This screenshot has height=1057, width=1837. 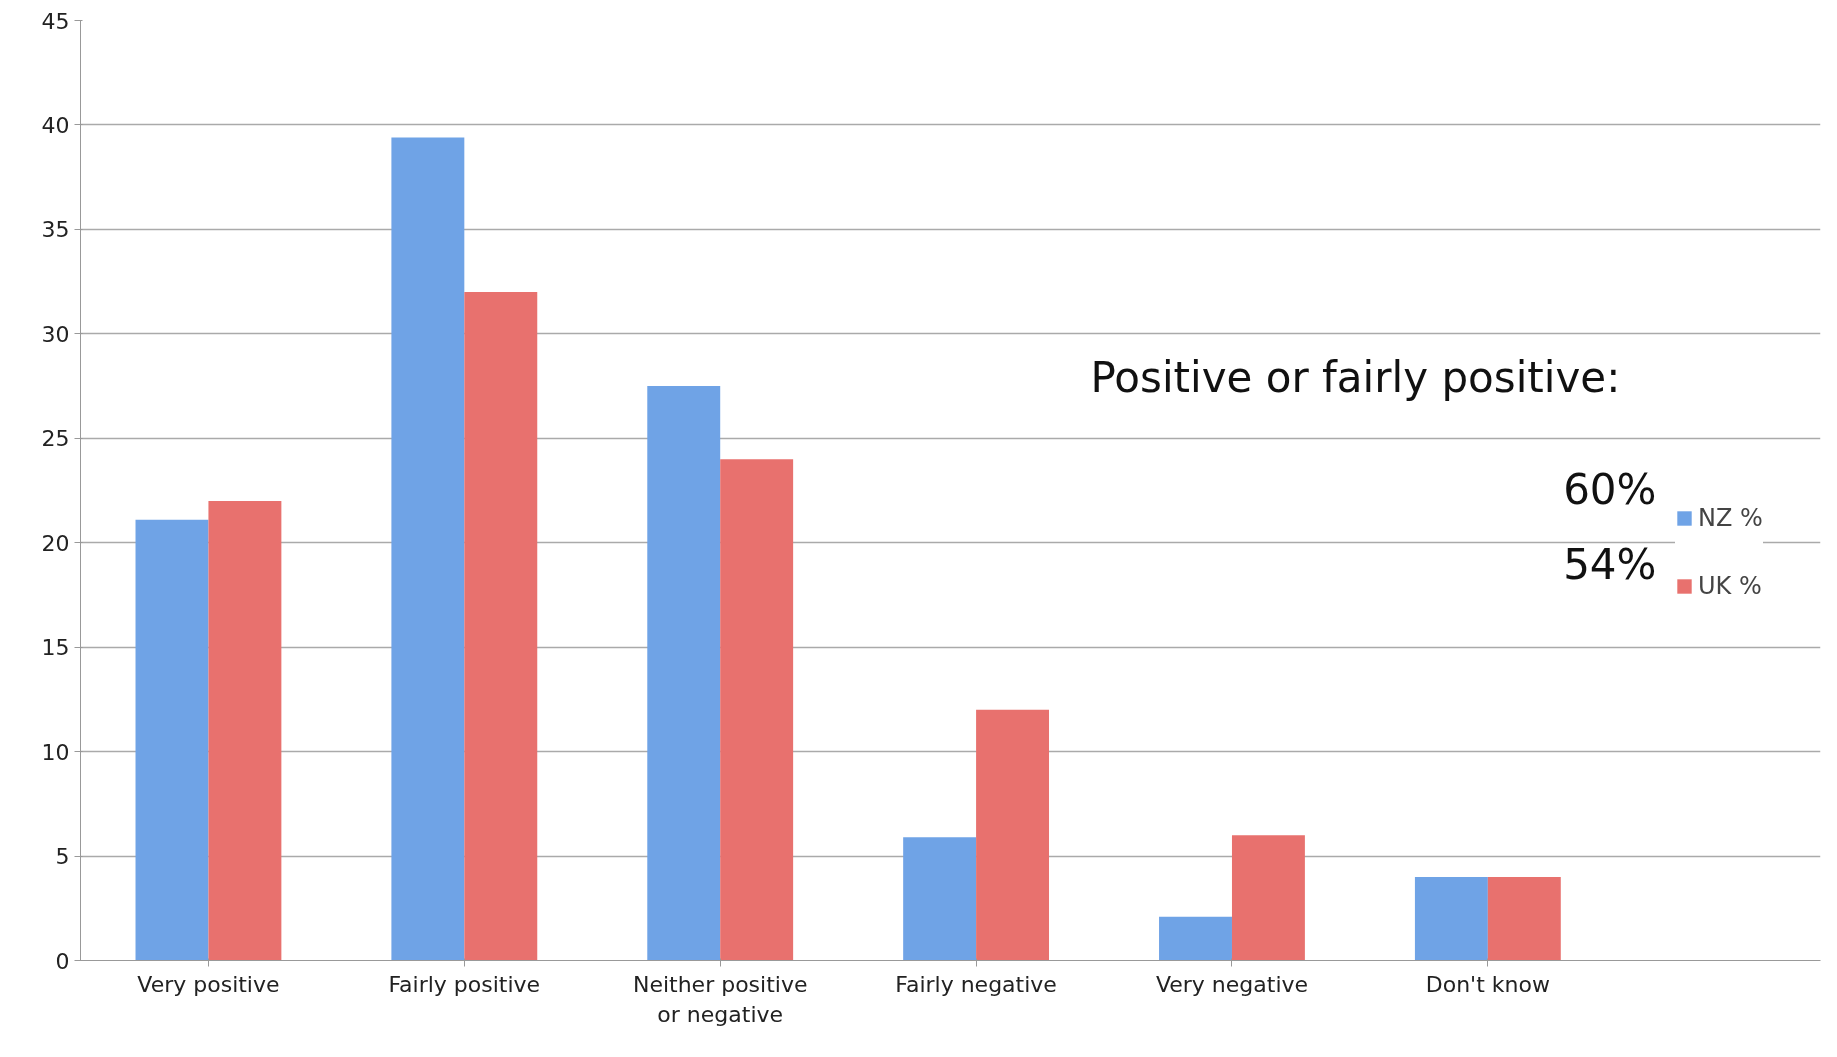 What do you see at coordinates (208, 984) in the screenshot?
I see `x-tick-label: Very positive` at bounding box center [208, 984].